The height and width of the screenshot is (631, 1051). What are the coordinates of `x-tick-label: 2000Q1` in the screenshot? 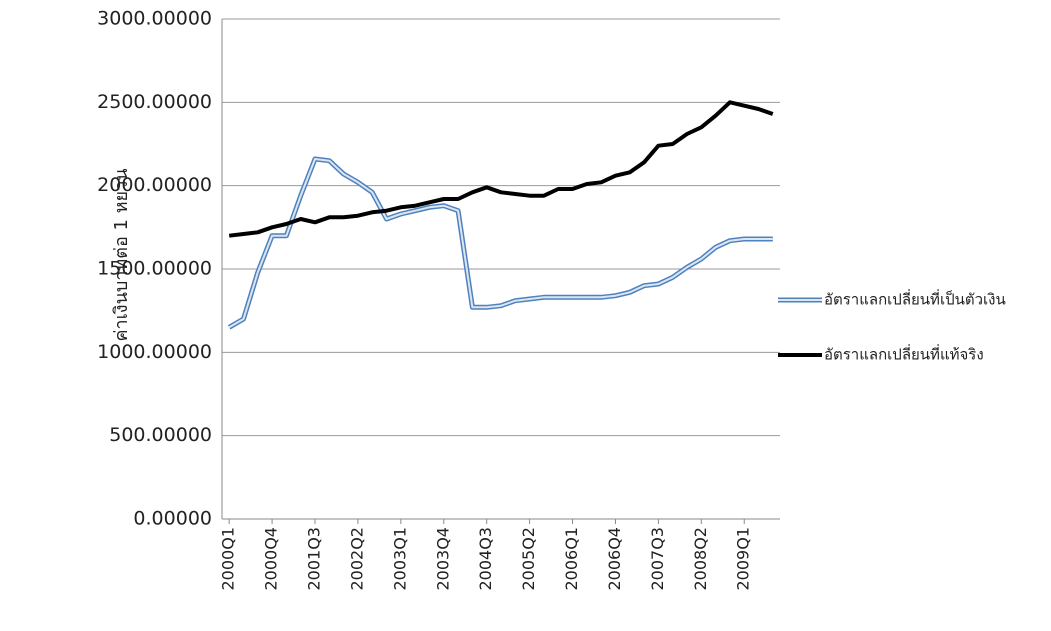 It's located at (228, 559).